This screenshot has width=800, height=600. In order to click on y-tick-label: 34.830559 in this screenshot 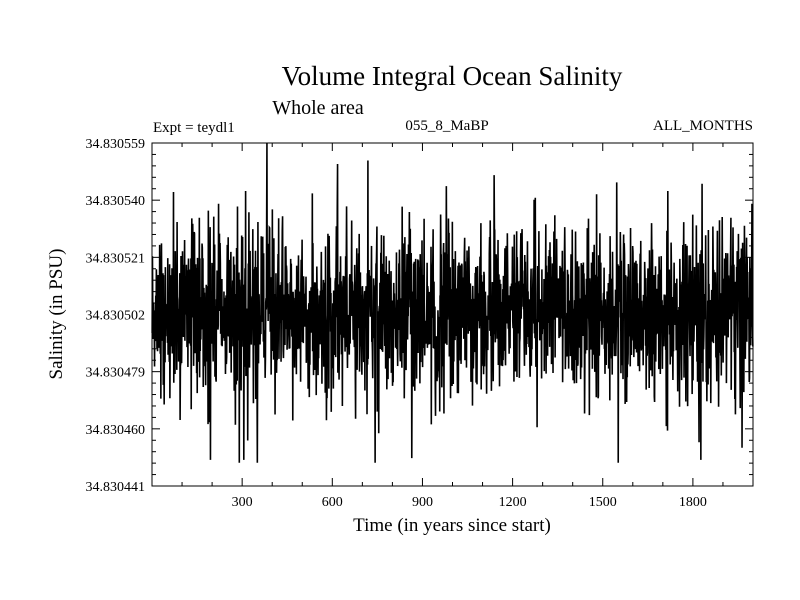, I will do `click(116, 144)`.